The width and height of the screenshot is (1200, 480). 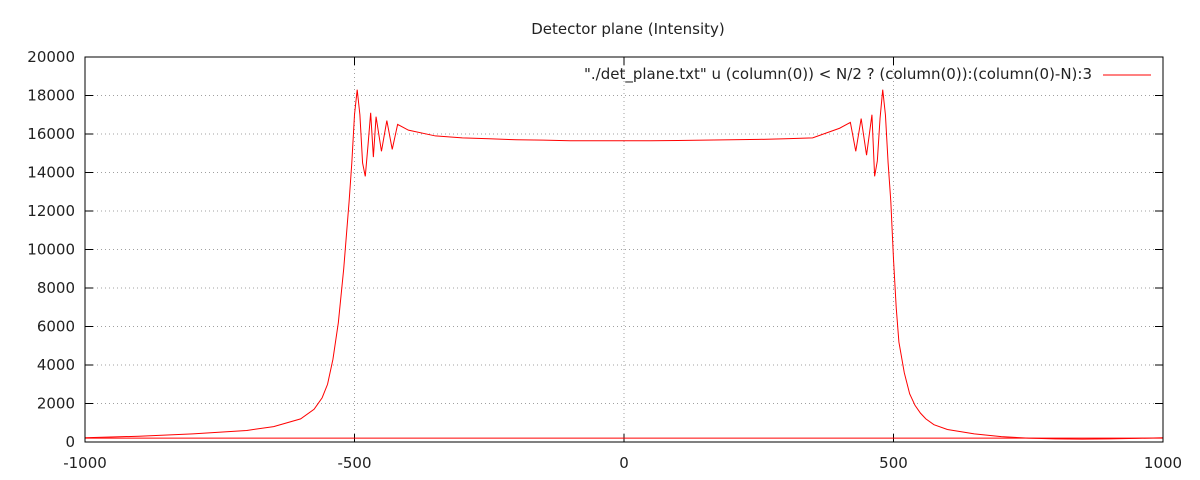 What do you see at coordinates (628, 29) in the screenshot?
I see `chart-title: Detector plane (Intensity)` at bounding box center [628, 29].